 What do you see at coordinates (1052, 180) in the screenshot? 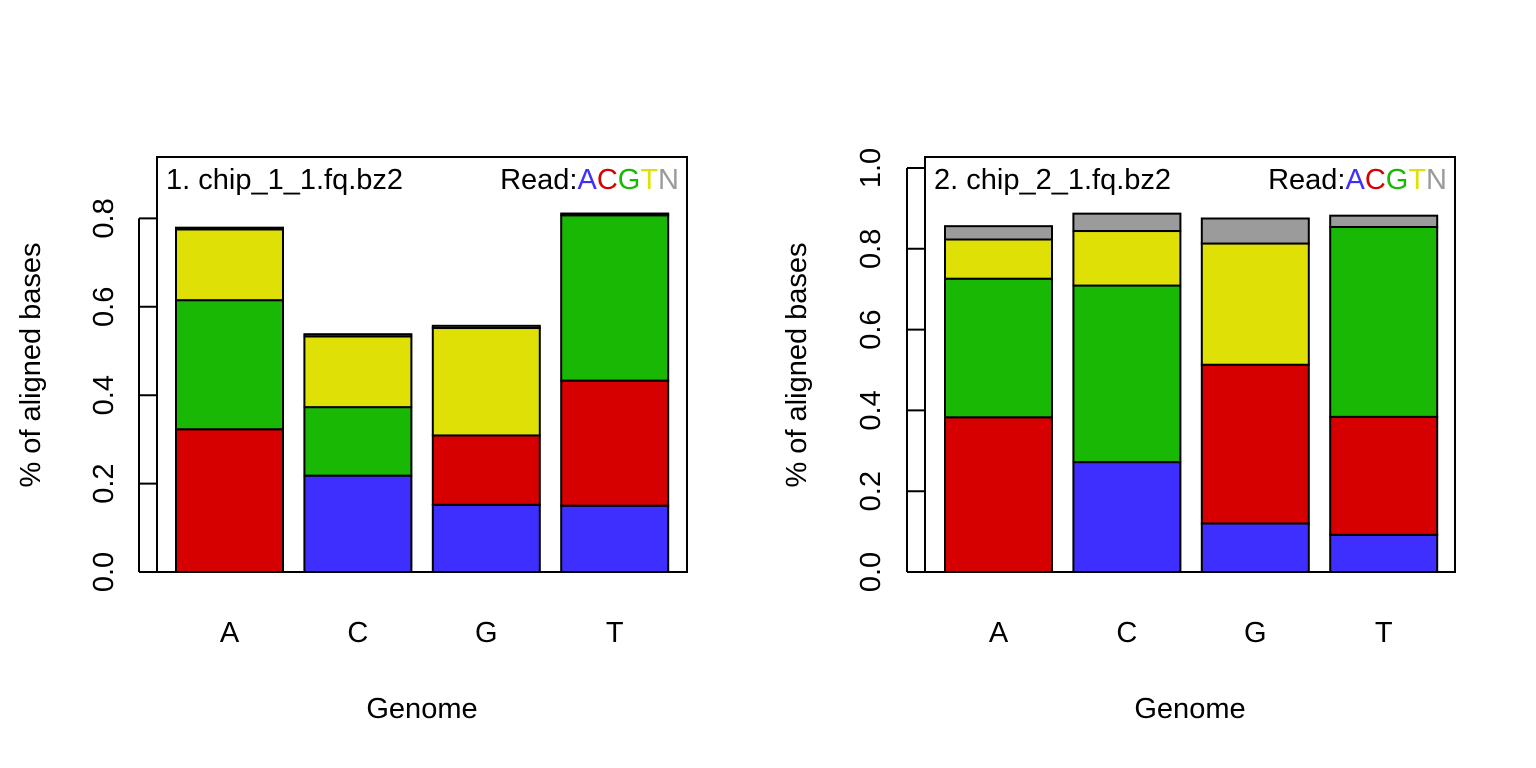
I see `chart-title: 2. chip_2_1.fq.bz2` at bounding box center [1052, 180].